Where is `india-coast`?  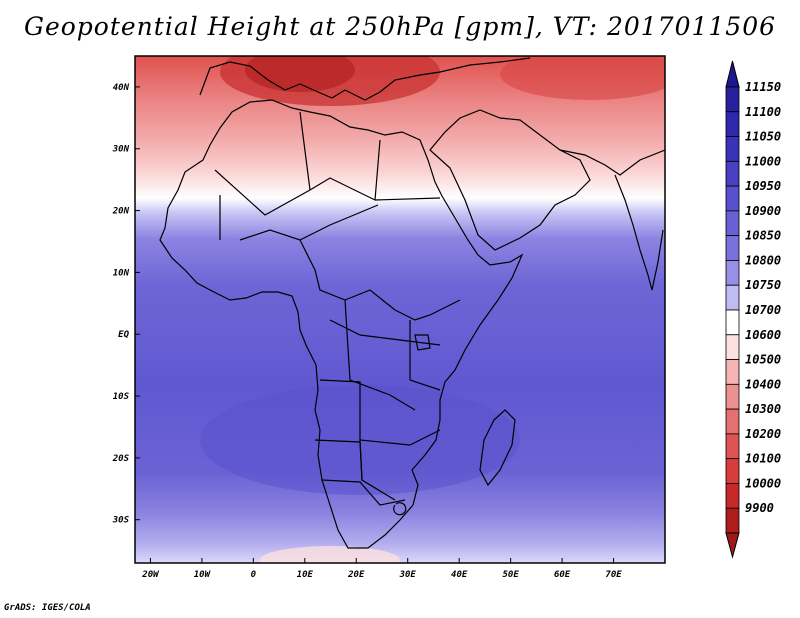
india-coast is located at coordinates (639, 232).